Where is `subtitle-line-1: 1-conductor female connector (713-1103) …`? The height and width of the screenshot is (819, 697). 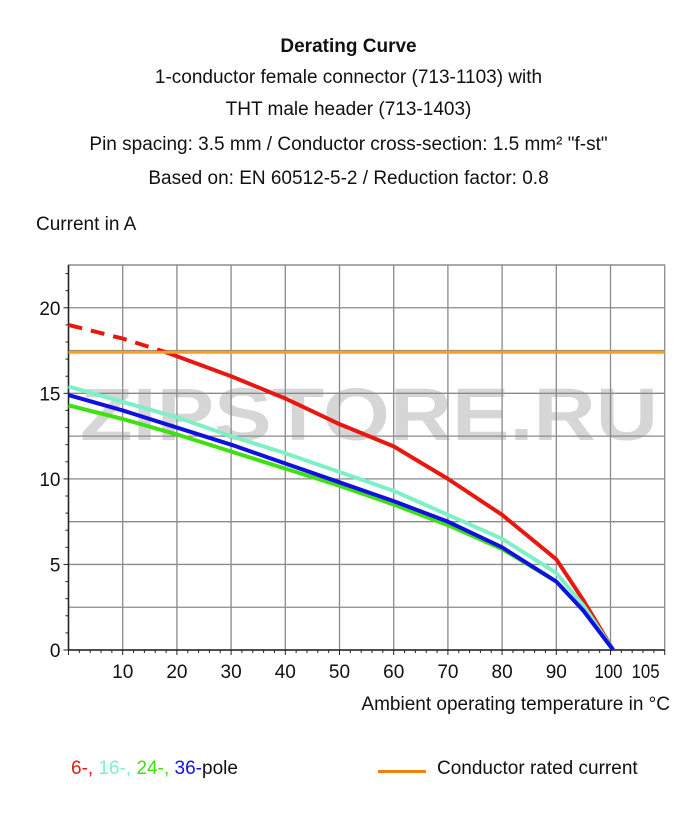
subtitle-line-1: 1-conductor female connector (713-1103) … is located at coordinates (348, 77).